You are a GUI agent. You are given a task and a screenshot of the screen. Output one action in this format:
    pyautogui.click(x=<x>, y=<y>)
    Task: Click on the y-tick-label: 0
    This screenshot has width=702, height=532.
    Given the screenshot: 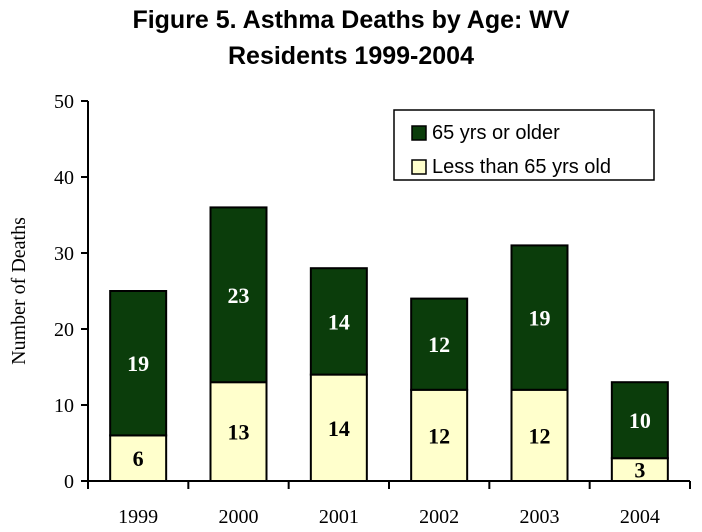 What is the action you would take?
    pyautogui.click(x=69, y=482)
    